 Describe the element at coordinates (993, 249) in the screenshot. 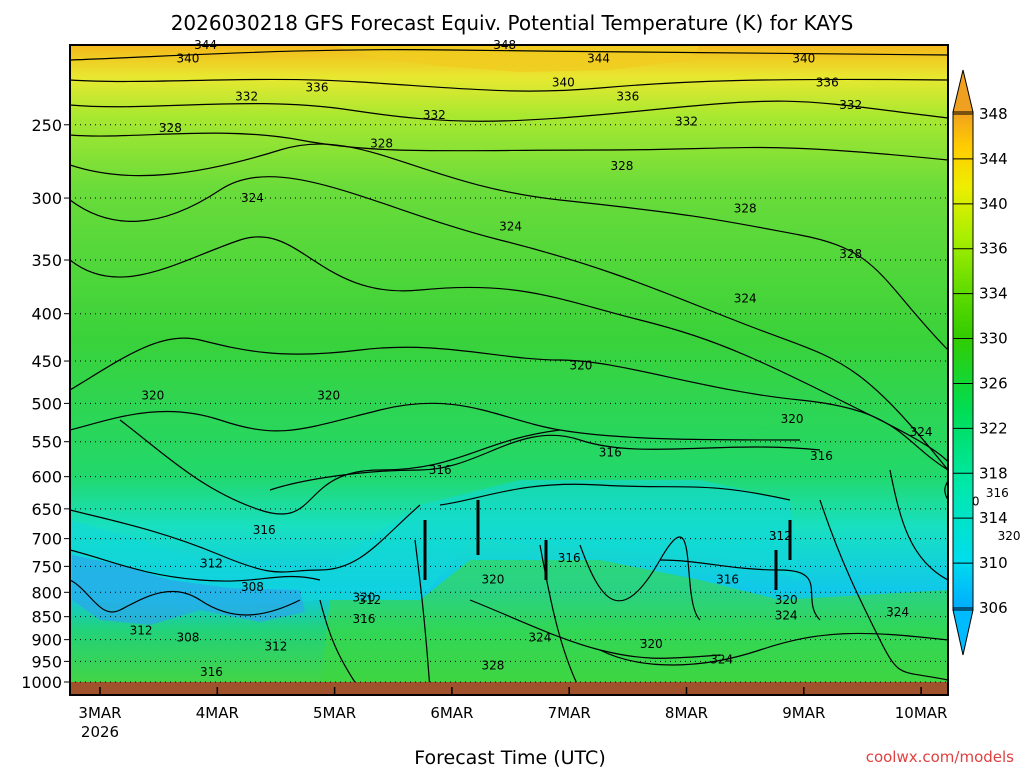

I see `colorbar-tick-label-336: 336` at that location.